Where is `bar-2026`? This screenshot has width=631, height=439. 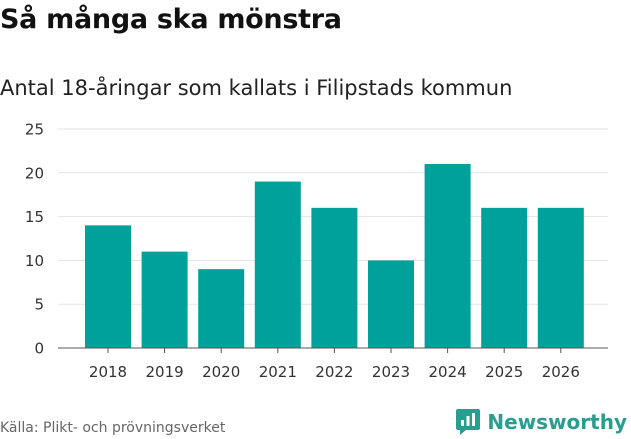 bar-2026 is located at coordinates (560, 277).